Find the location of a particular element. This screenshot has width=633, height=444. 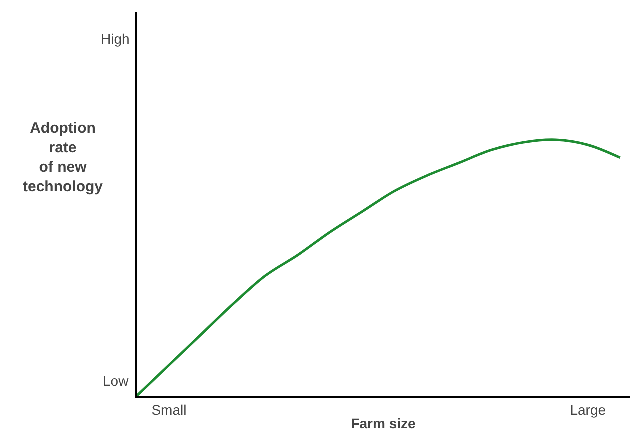

x-axis-title: Farm size is located at coordinates (383, 424).